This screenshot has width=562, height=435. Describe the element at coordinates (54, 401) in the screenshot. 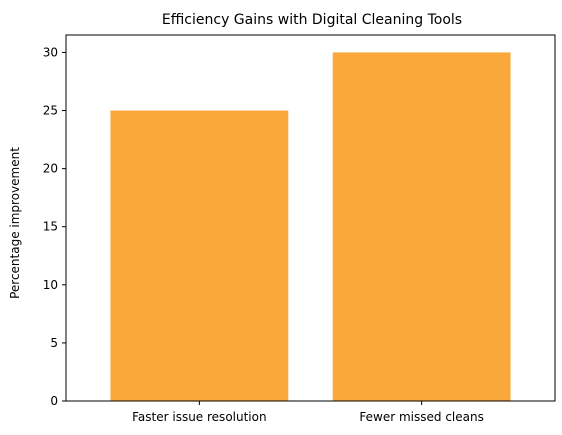

I see `y-tick-label: 0` at that location.